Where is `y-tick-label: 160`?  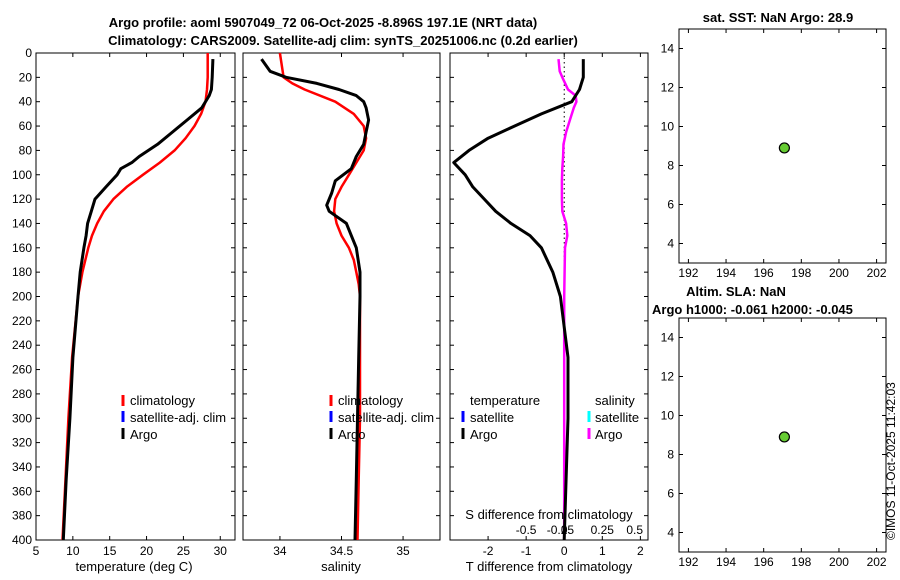 y-tick-label: 160 is located at coordinates (22, 248).